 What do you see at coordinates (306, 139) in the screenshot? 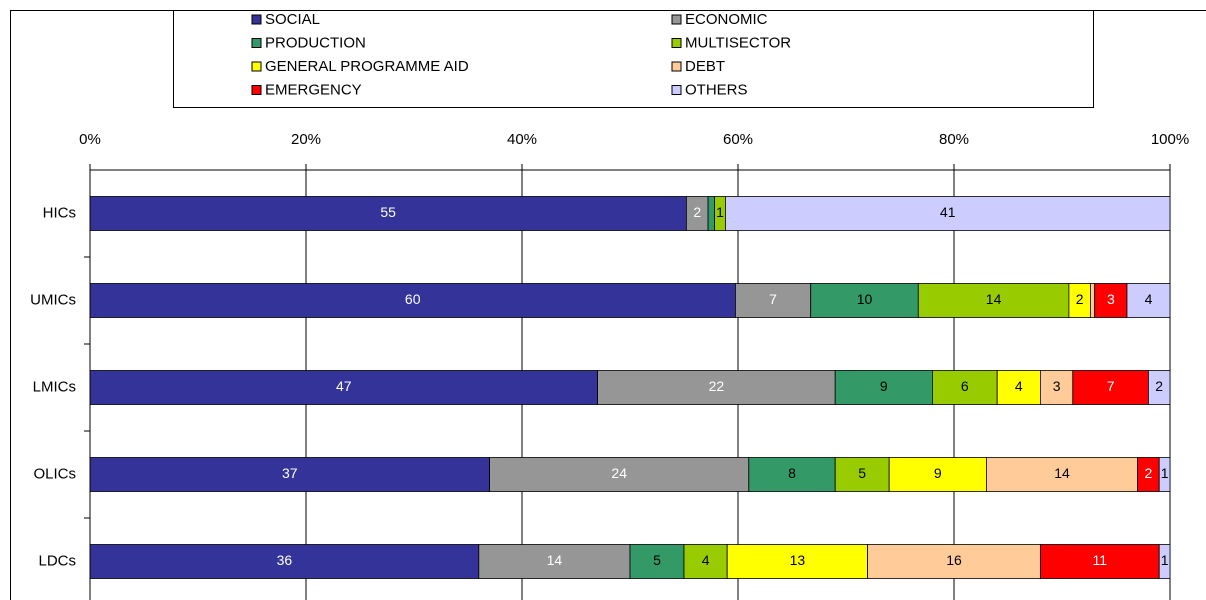
I see `x-tick-label: 20%` at bounding box center [306, 139].